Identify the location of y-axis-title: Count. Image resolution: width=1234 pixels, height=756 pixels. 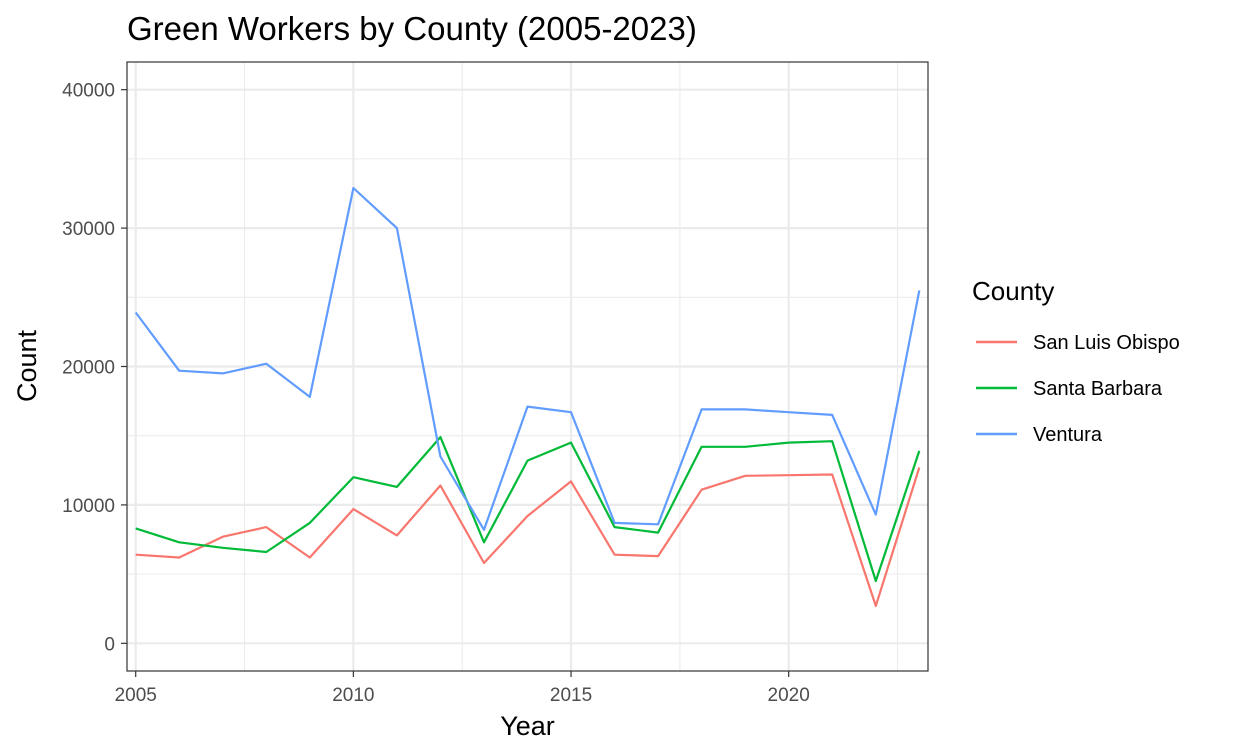
(27, 365).